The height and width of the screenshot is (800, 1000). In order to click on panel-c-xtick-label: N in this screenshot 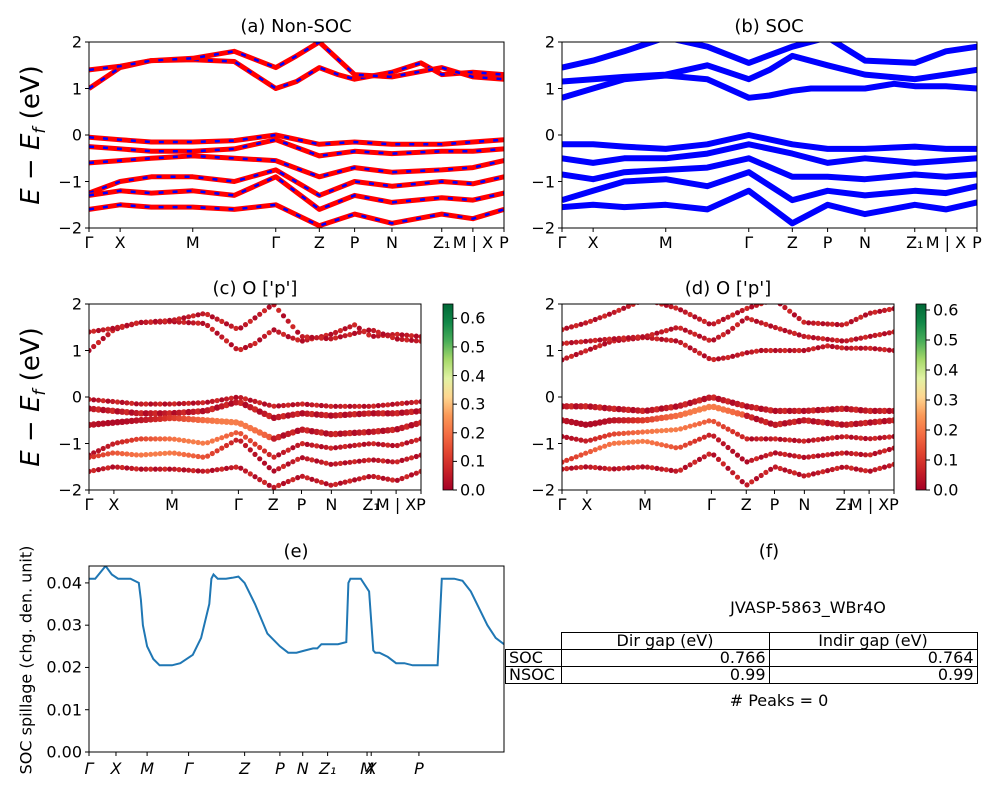, I will do `click(331, 504)`.